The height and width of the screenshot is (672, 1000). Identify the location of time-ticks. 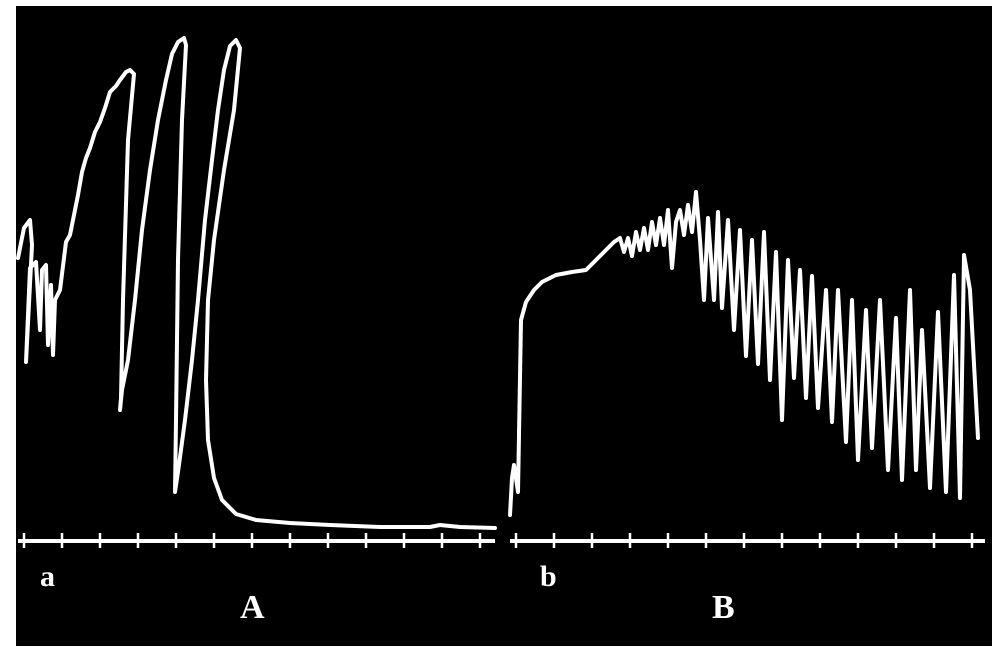
(498, 540).